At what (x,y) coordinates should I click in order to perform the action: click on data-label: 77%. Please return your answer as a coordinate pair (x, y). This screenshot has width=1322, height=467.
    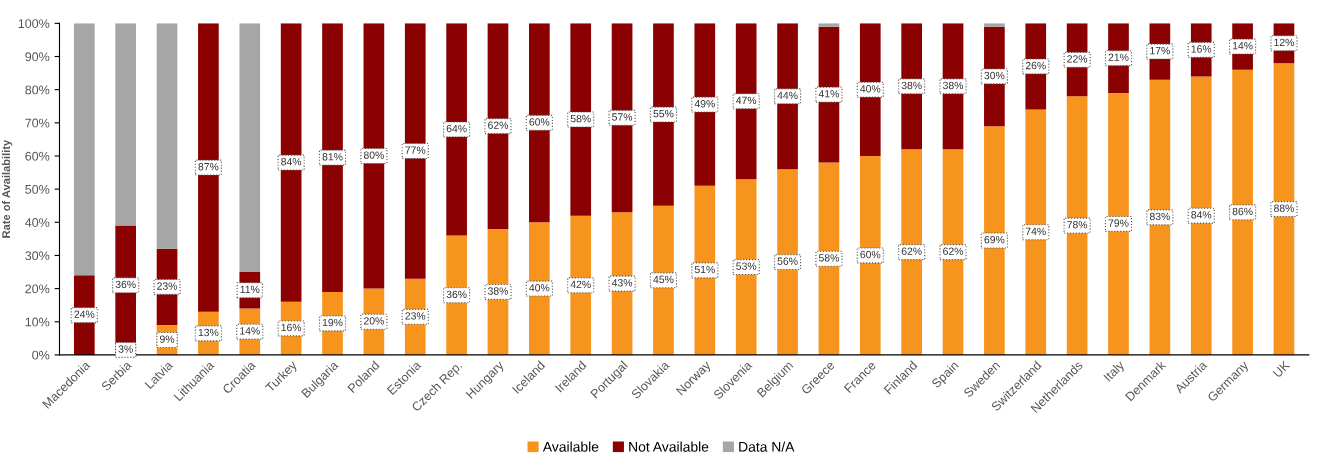
    Looking at the image, I should click on (415, 150).